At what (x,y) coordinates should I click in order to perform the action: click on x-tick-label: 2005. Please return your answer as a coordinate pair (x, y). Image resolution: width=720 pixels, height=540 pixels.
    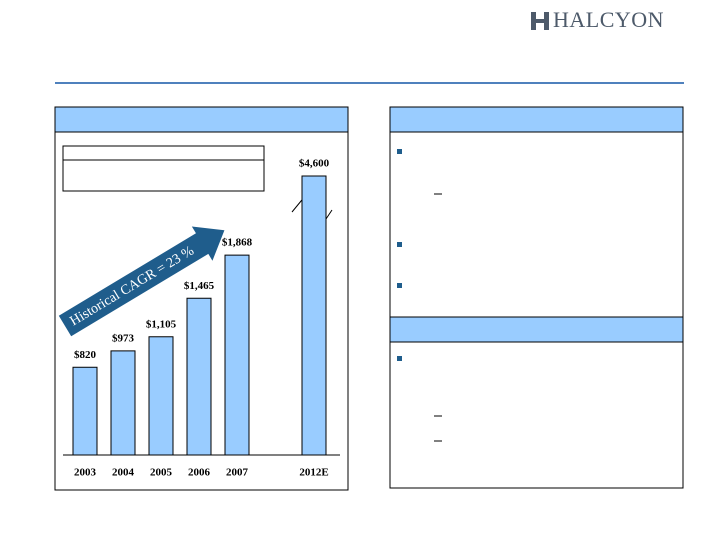
    Looking at the image, I should click on (161, 473).